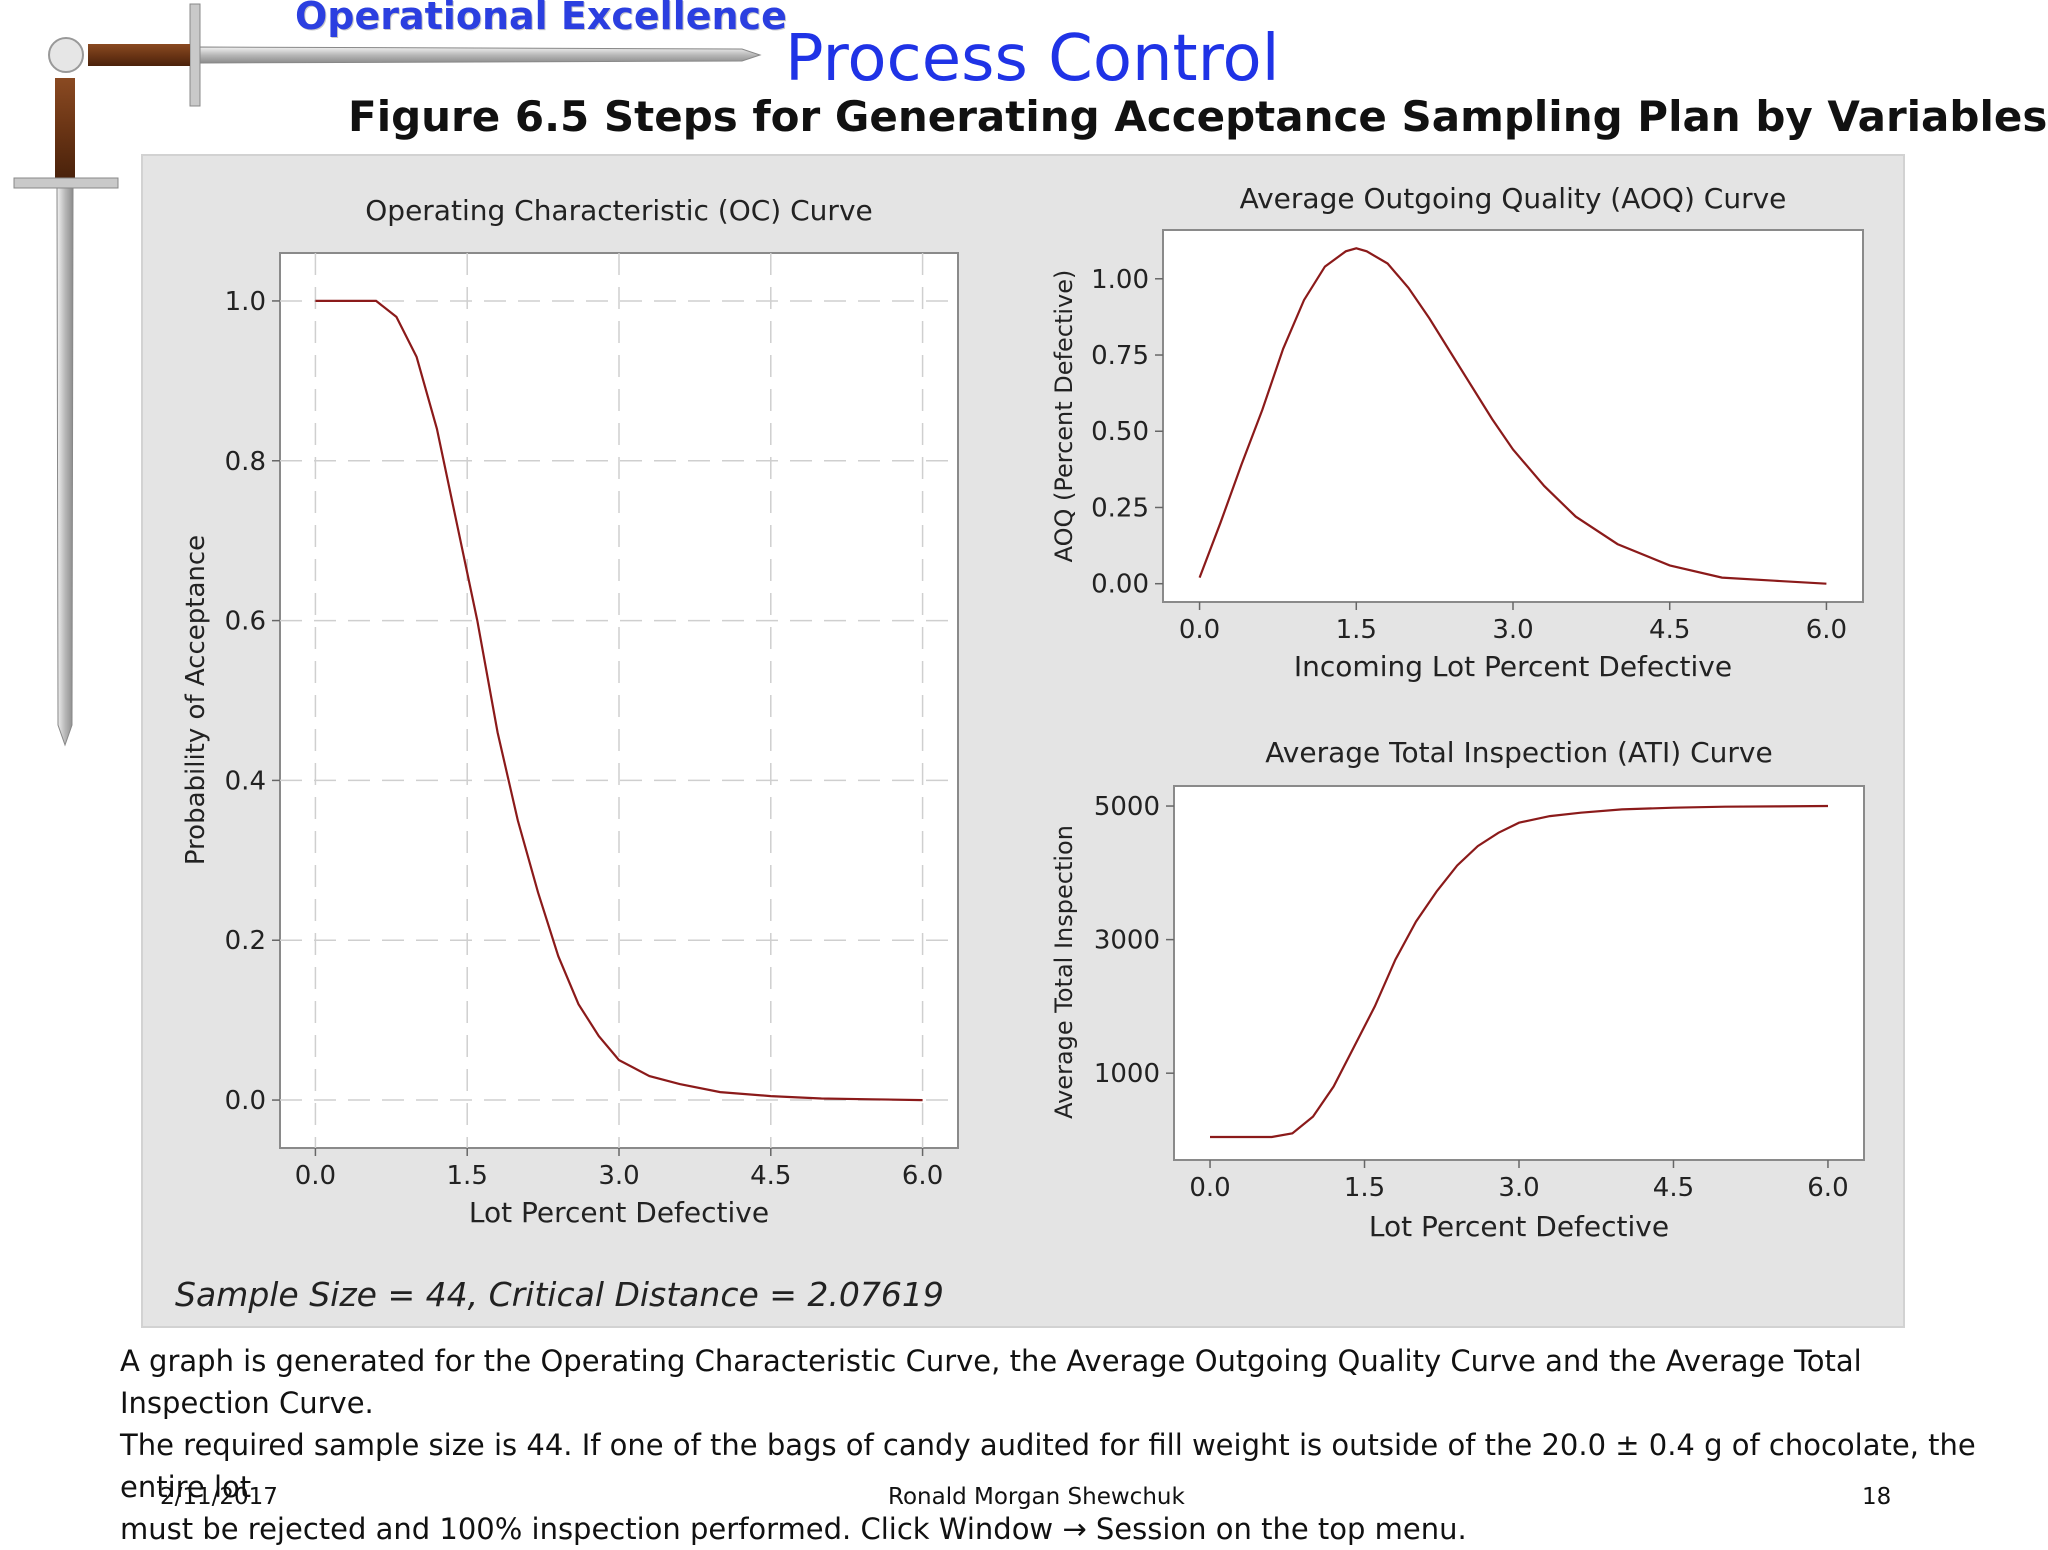 This screenshot has height=1550, width=2048. Describe the element at coordinates (1209, 1188) in the screenshot. I see `ati-x-tick-label: 0.0` at that location.